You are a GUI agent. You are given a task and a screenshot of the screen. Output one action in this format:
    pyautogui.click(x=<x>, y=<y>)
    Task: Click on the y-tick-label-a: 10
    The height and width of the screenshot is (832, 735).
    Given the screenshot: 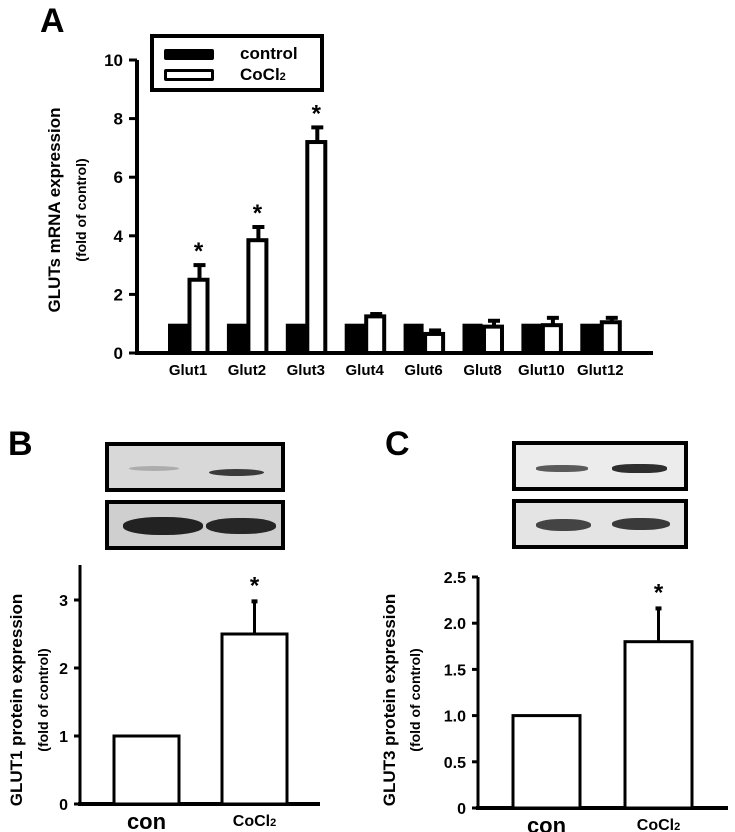 What is the action you would take?
    pyautogui.click(x=113, y=60)
    